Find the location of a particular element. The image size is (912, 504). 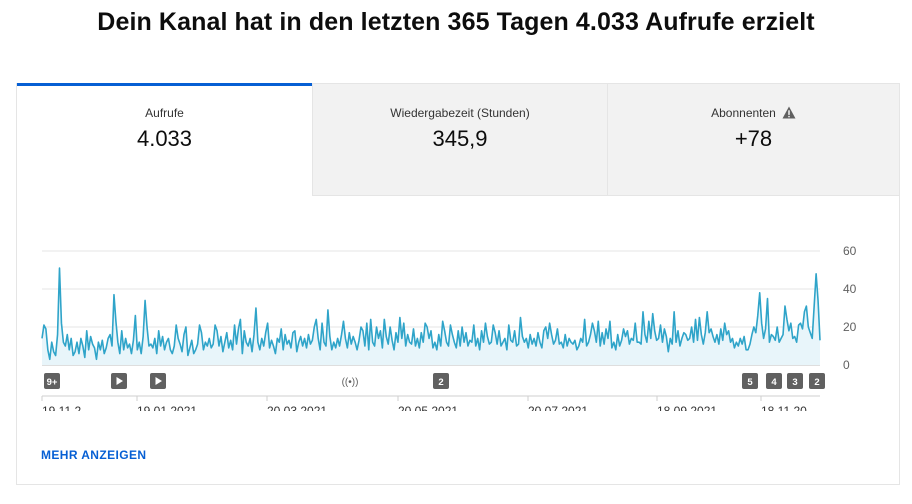

tab-views-value: 4.033 is located at coordinates (164, 138).